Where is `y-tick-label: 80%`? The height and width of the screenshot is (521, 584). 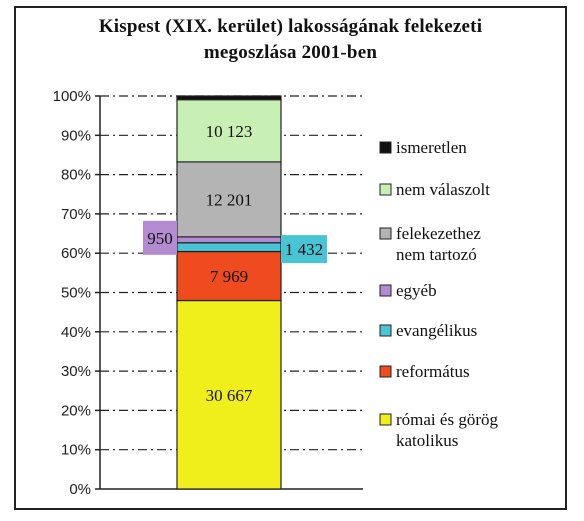
y-tick-label: 80% is located at coordinates (76, 175).